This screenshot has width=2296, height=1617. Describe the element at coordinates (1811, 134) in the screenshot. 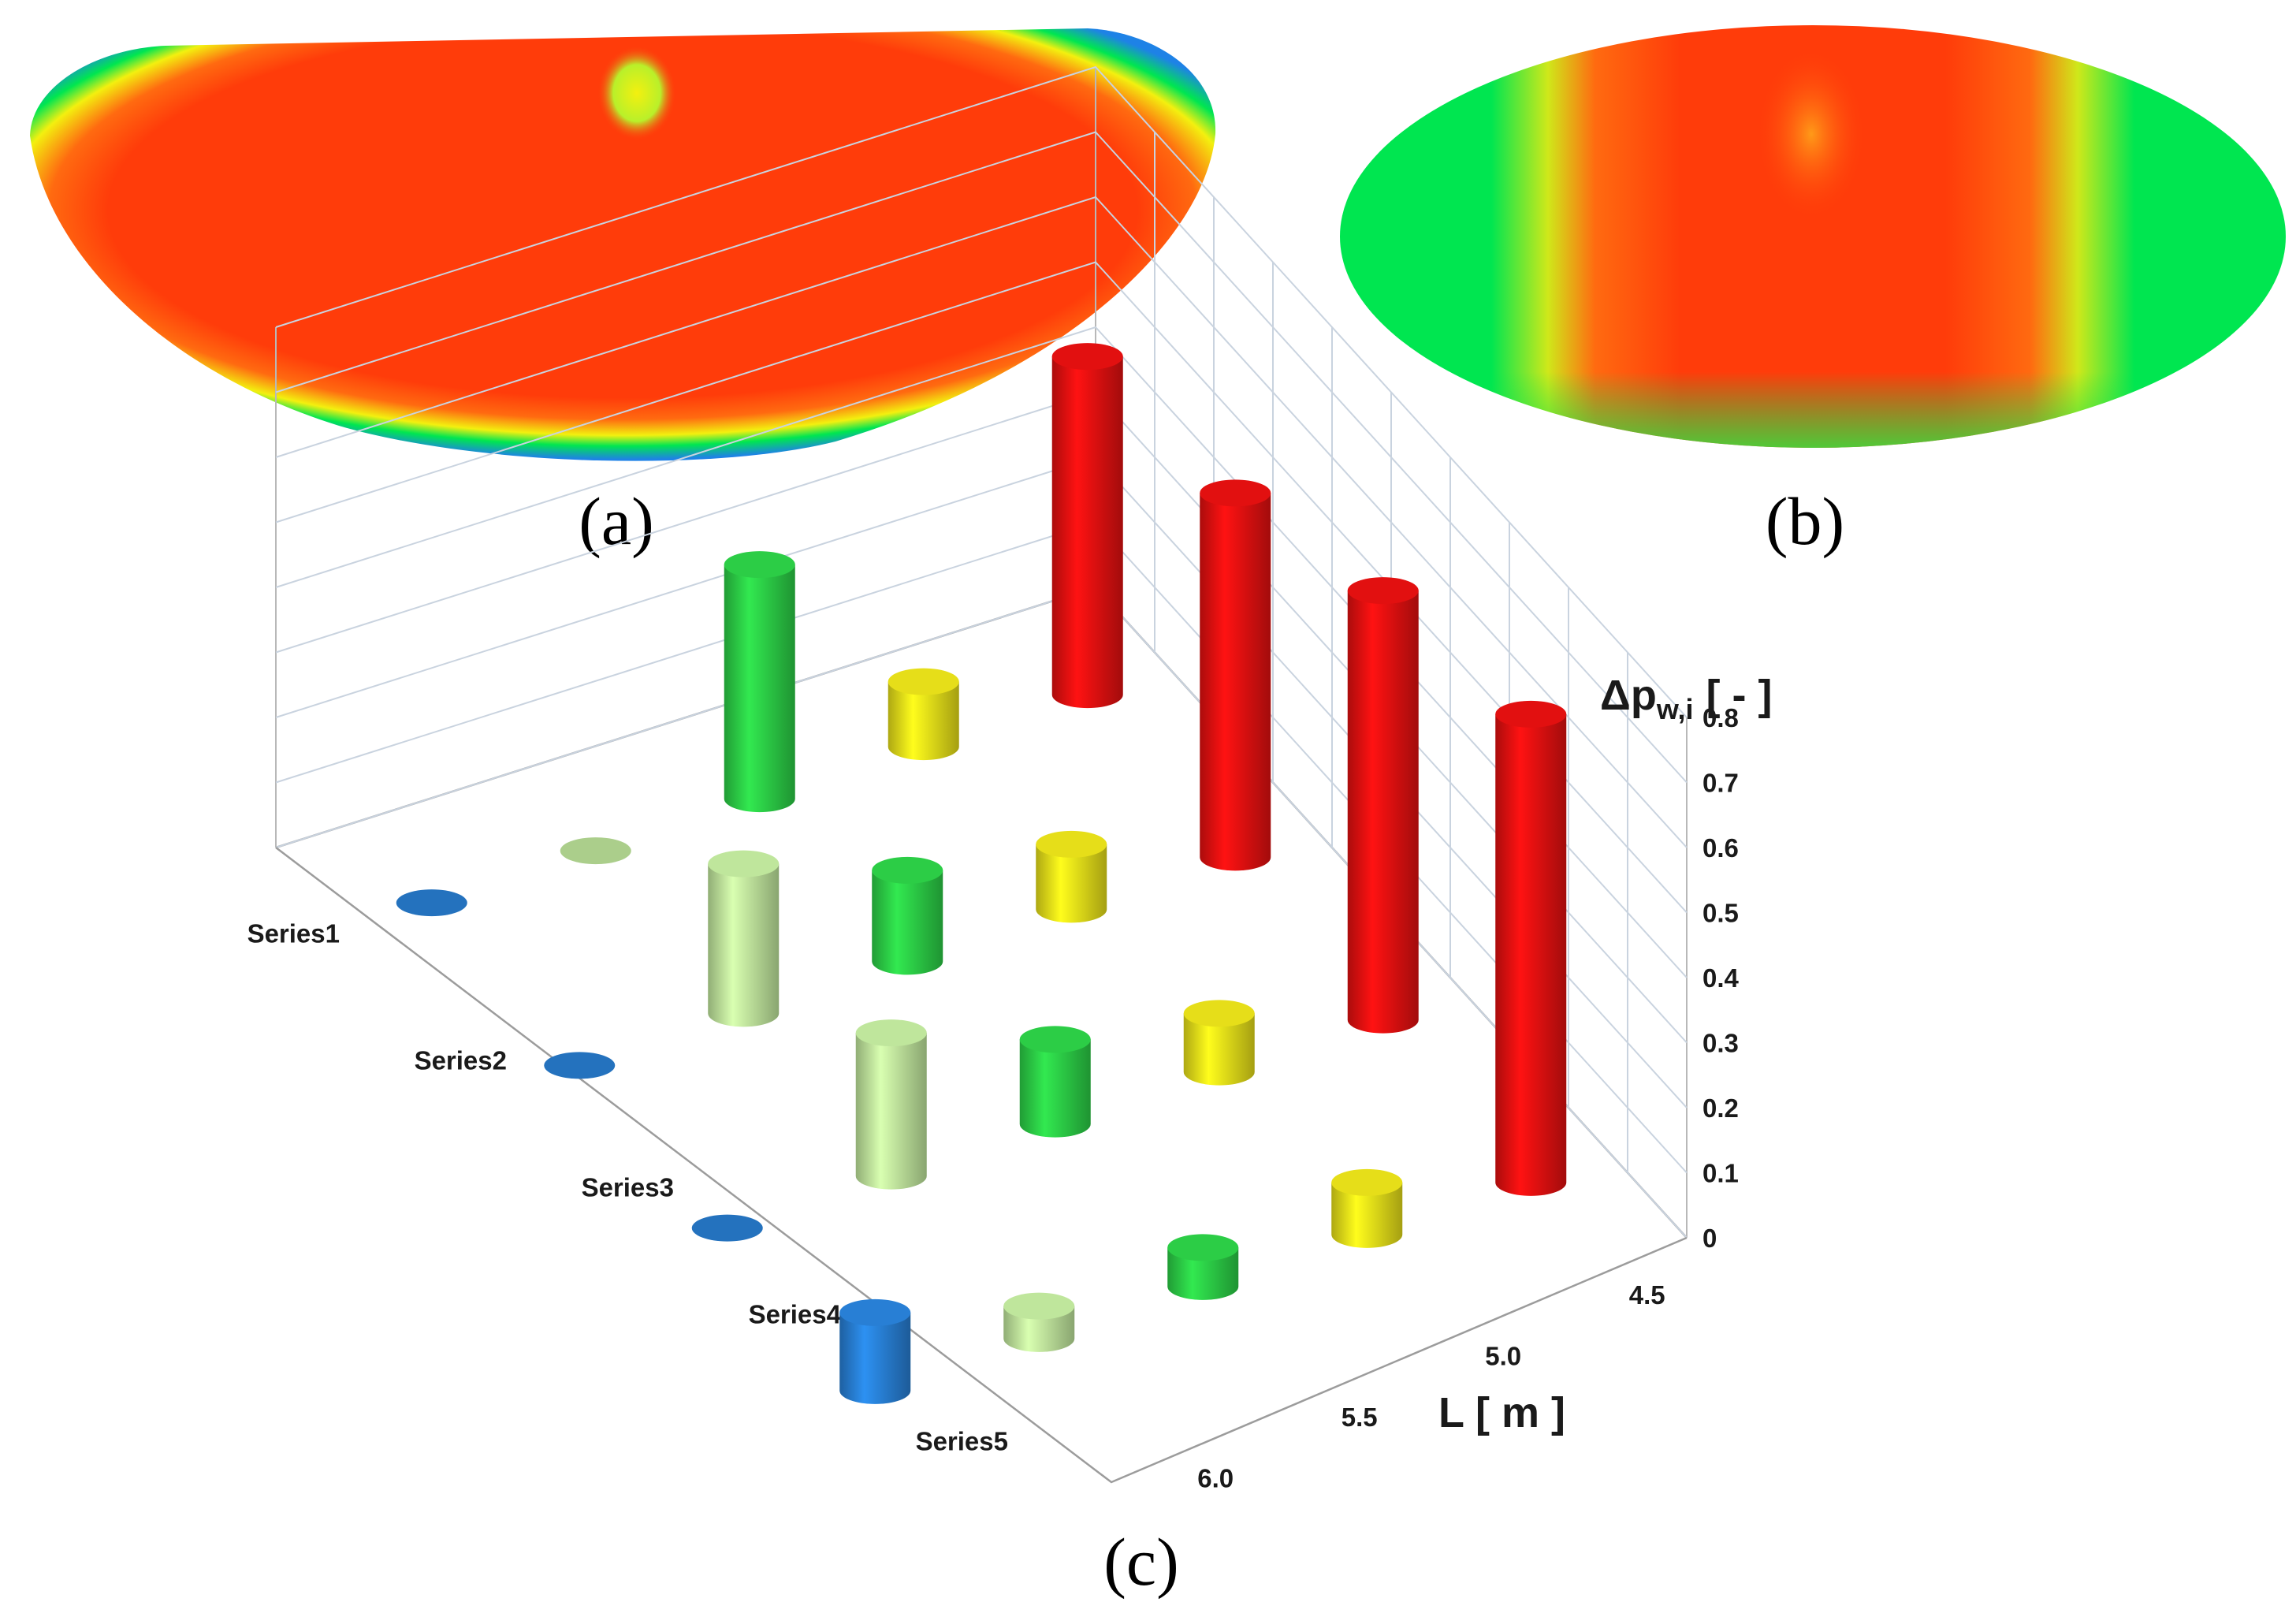

I see `hotspot-b` at that location.